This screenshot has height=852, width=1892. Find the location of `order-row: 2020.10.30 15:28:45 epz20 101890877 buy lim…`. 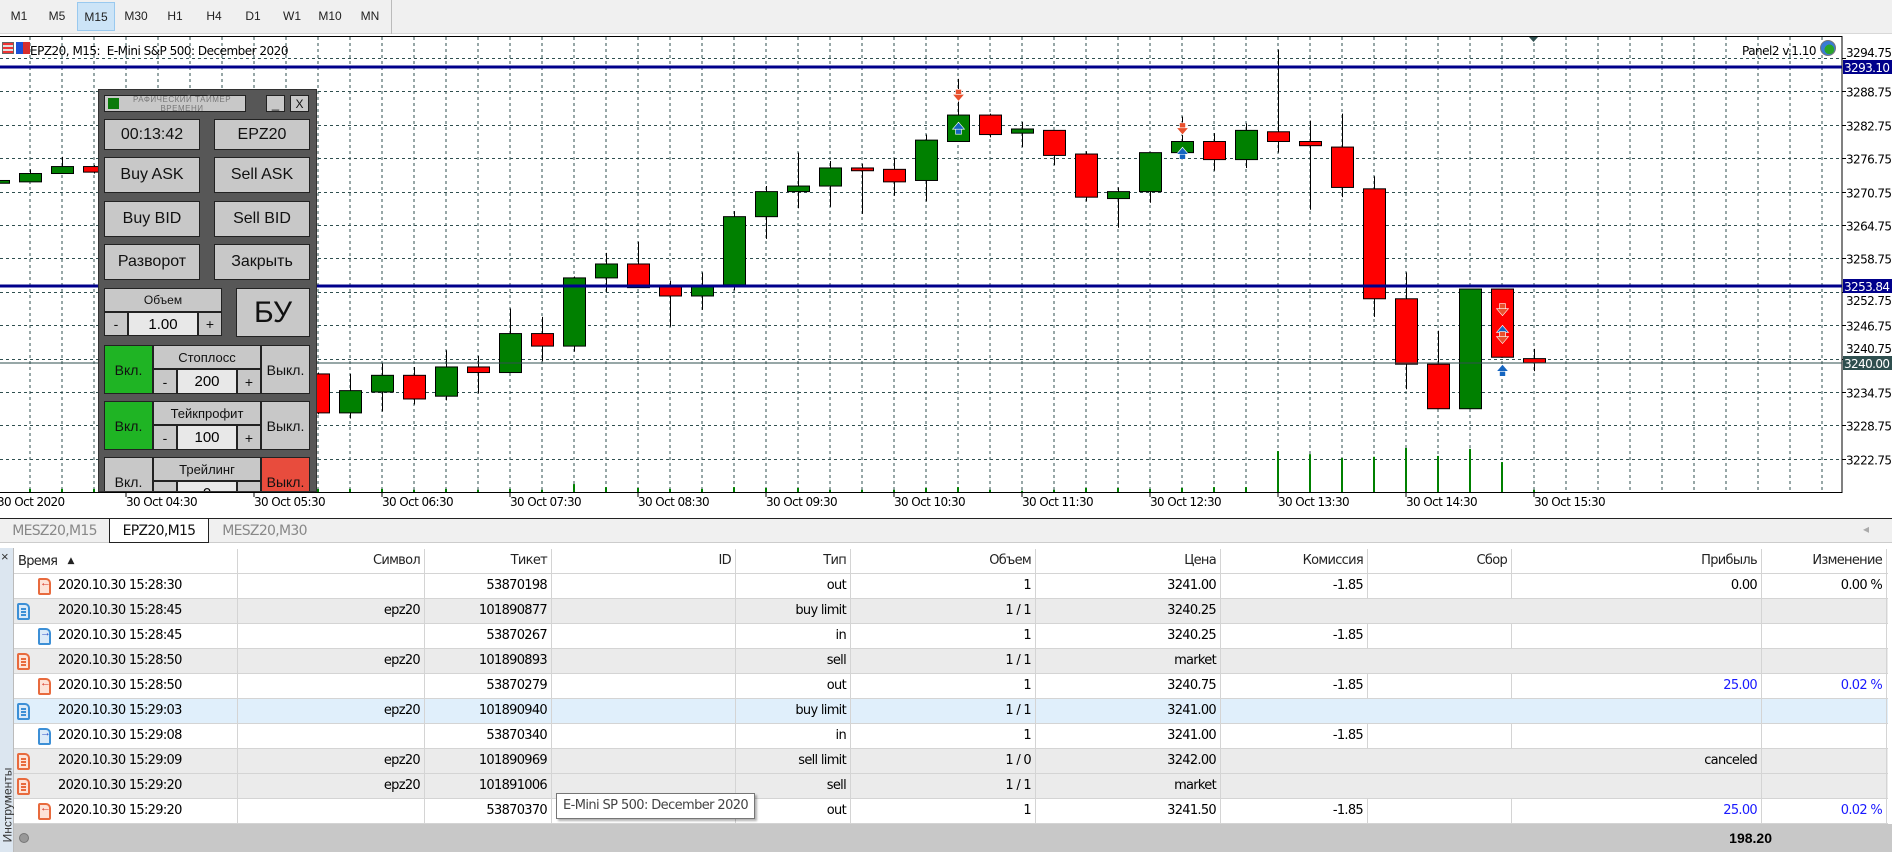

order-row: 2020.10.30 15:28:45 epz20 101890877 buy lim… is located at coordinates (951, 611).